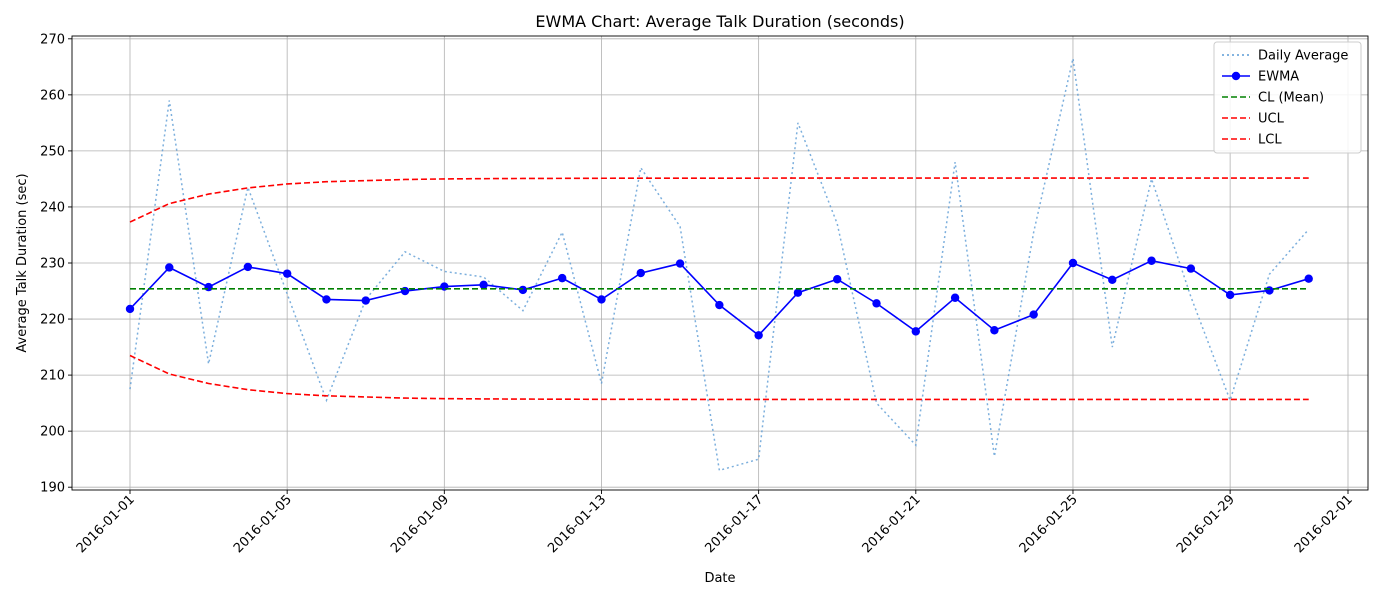  I want to click on legend-label: LCL, so click(1270, 140).